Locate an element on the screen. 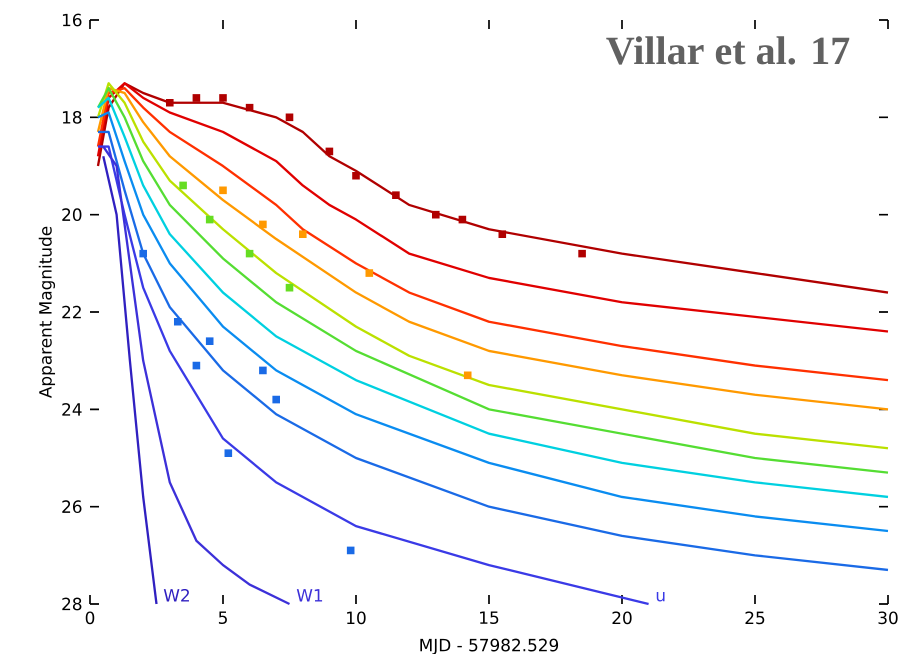 The image size is (900, 654). series-label: u is located at coordinates (660, 597).